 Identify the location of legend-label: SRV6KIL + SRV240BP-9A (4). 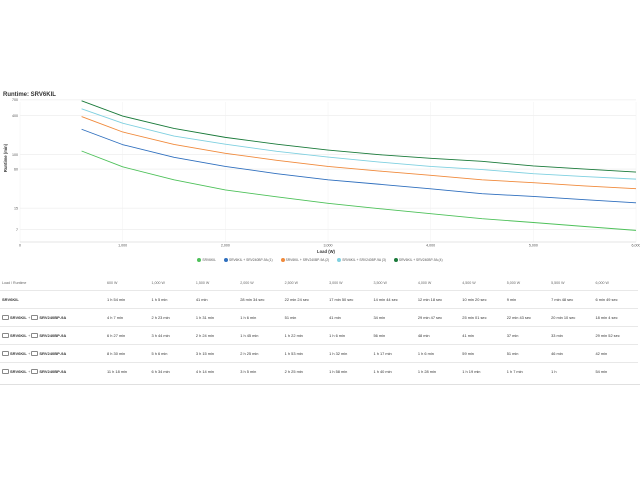
(420, 260).